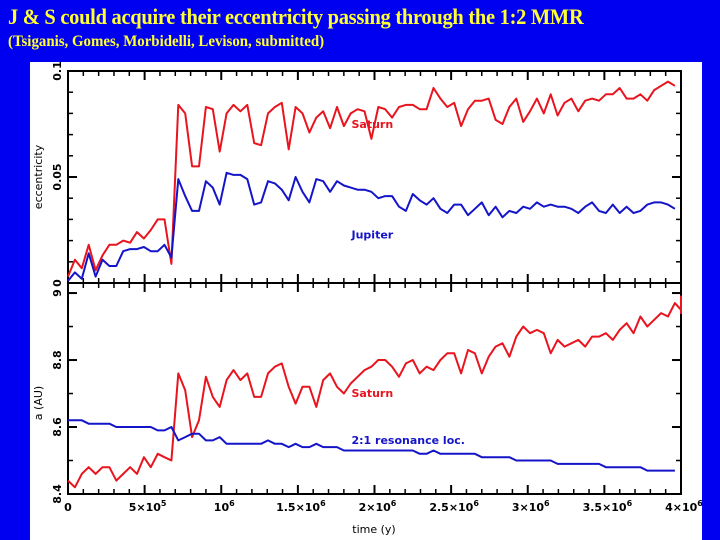 The width and height of the screenshot is (720, 540). Describe the element at coordinates (164, 503) in the screenshot. I see `x-tick-exponent: 5` at that location.